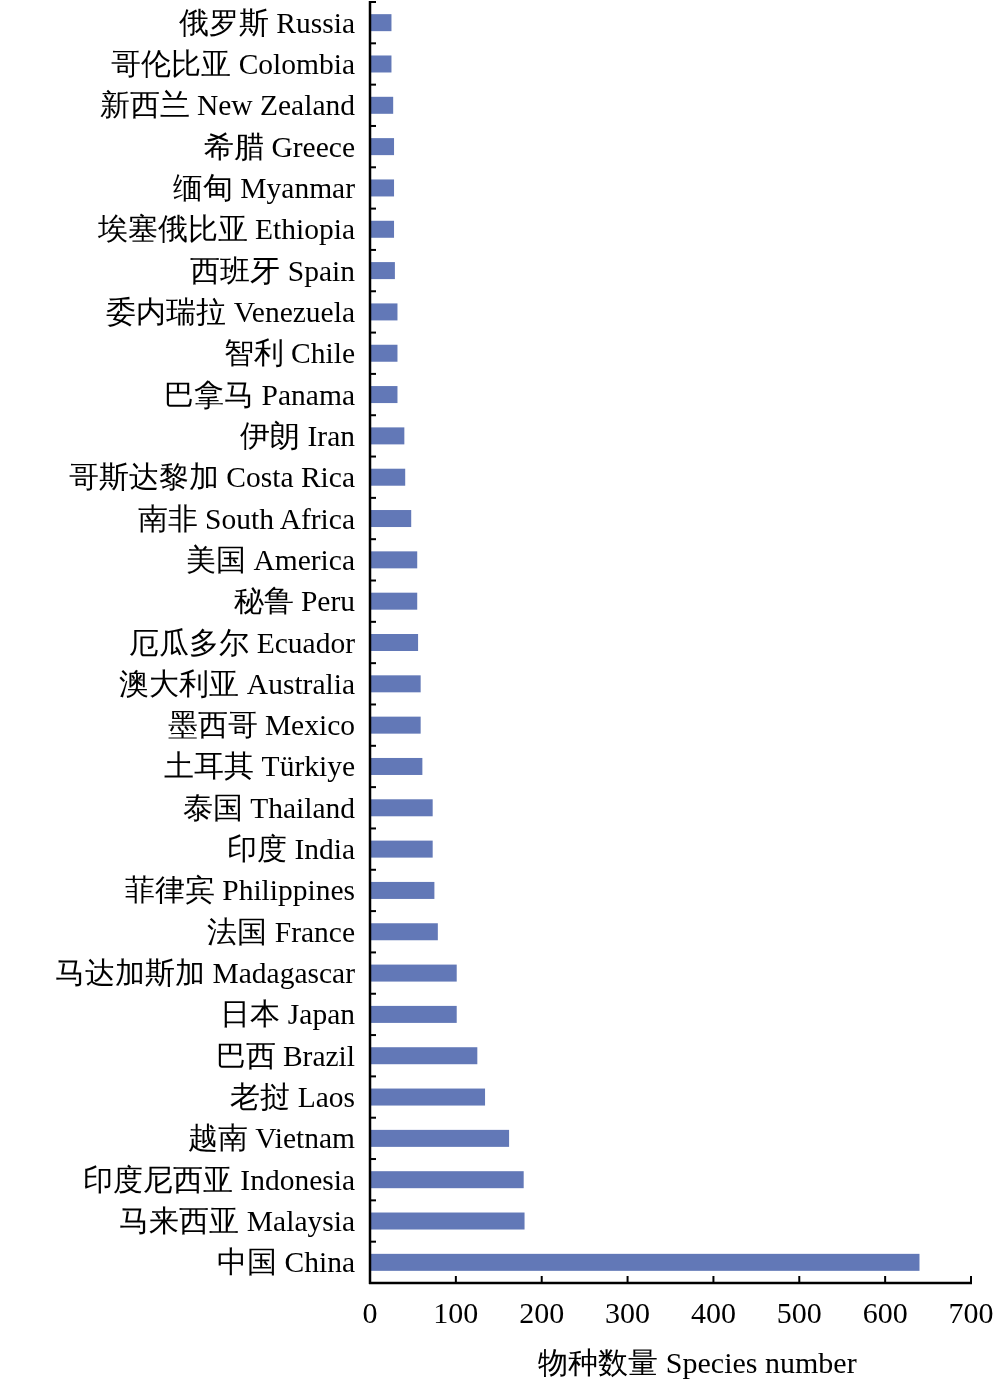 This screenshot has width=1000, height=1382. Describe the element at coordinates (246, 518) in the screenshot. I see `y-tick-label: 南非 South Africa` at that location.